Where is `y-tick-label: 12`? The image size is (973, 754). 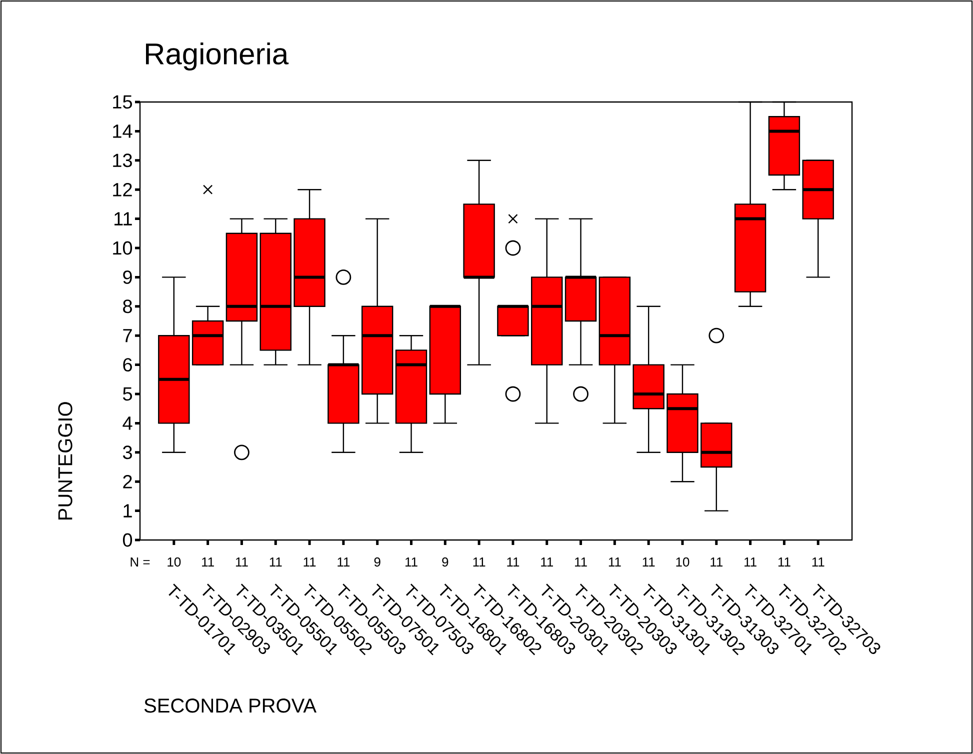 y-tick-label: 12 is located at coordinates (122, 189).